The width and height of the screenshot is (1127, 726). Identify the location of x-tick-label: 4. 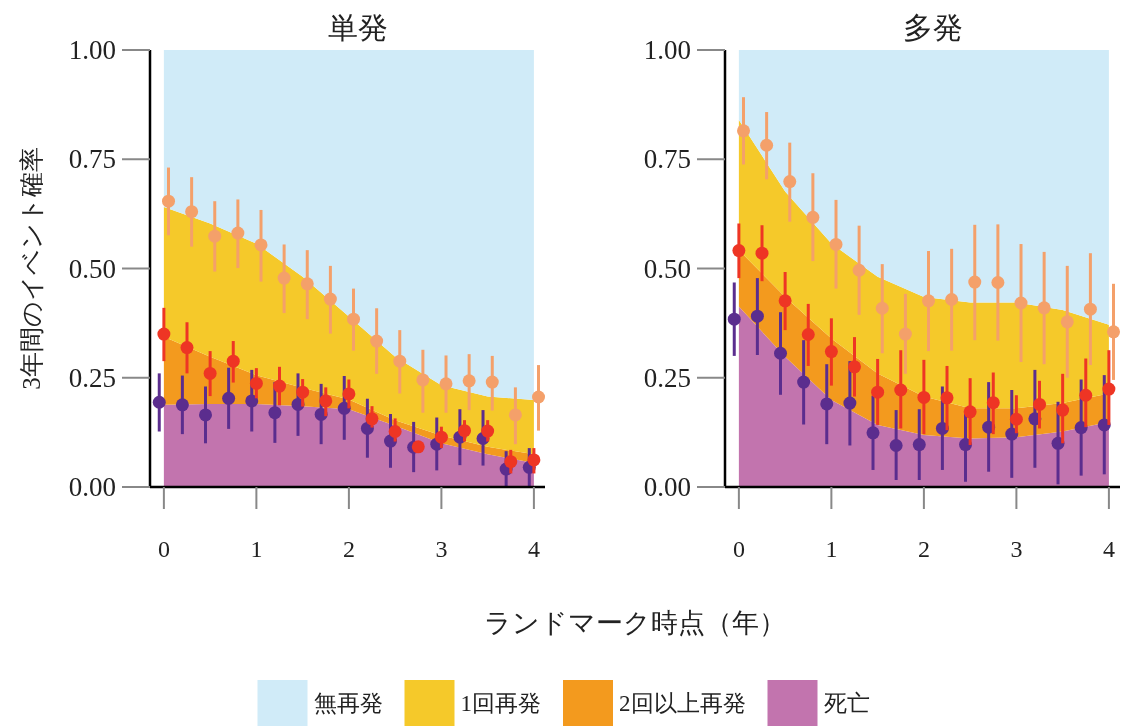
(533, 549).